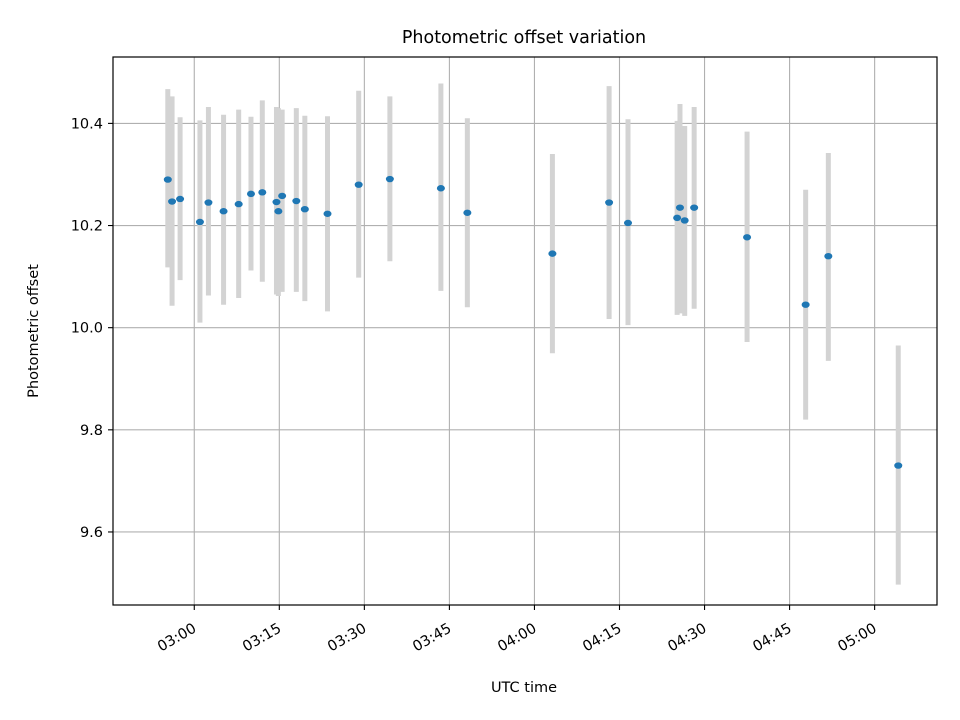 The width and height of the screenshot is (960, 720). Describe the element at coordinates (91, 533) in the screenshot. I see `y-tick-label: 9.6` at that location.